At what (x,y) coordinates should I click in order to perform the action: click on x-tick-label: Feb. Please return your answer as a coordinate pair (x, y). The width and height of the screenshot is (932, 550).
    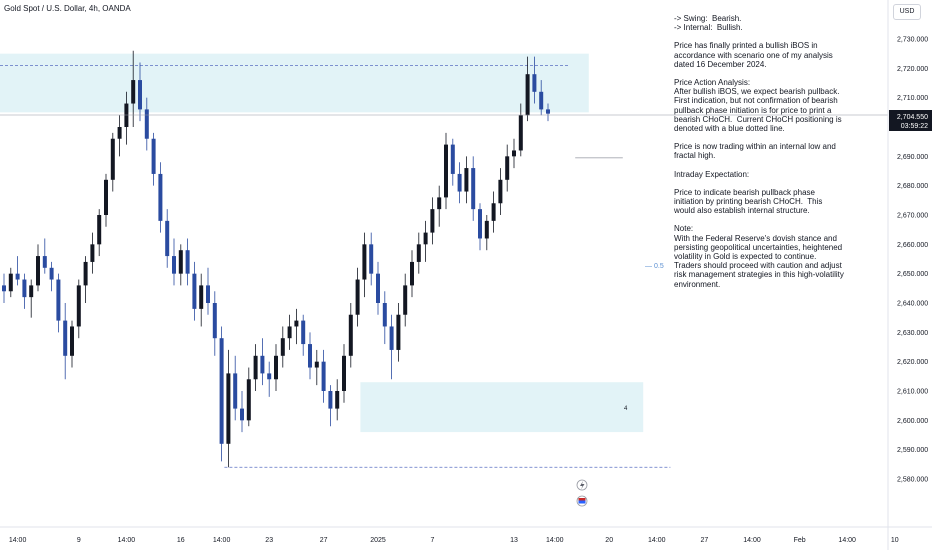
    Looking at the image, I should click on (800, 540).